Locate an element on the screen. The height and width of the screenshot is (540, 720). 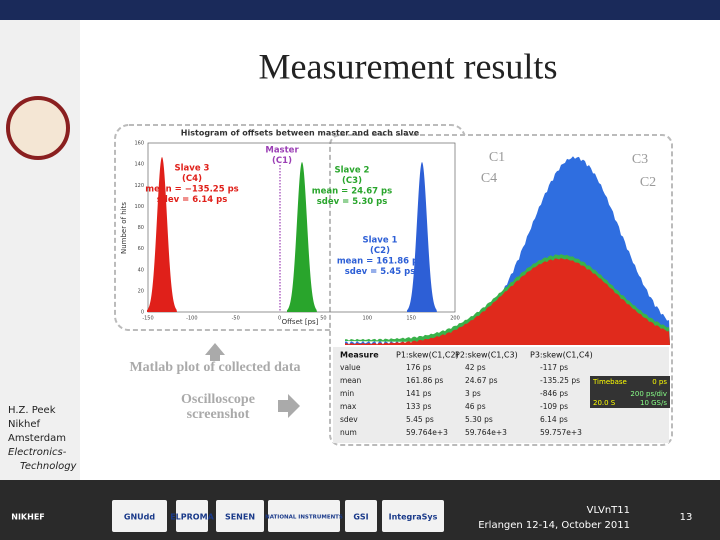
table-header: Measure is located at coordinates (359, 355).